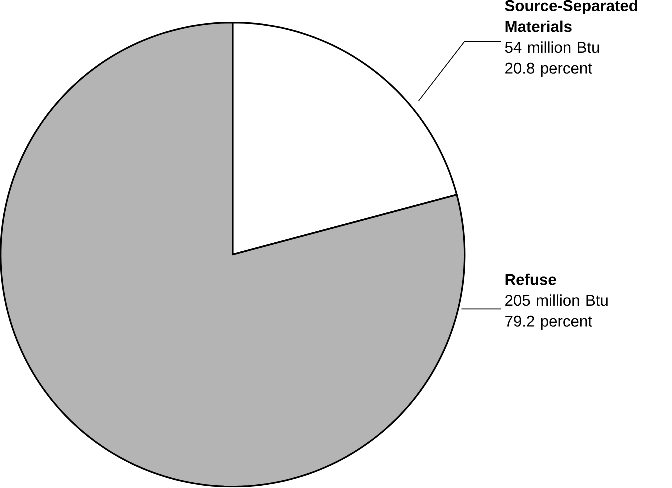 This screenshot has height=488, width=672. Describe the element at coordinates (552, 48) in the screenshot. I see `data-label: 54 million Btu` at that location.